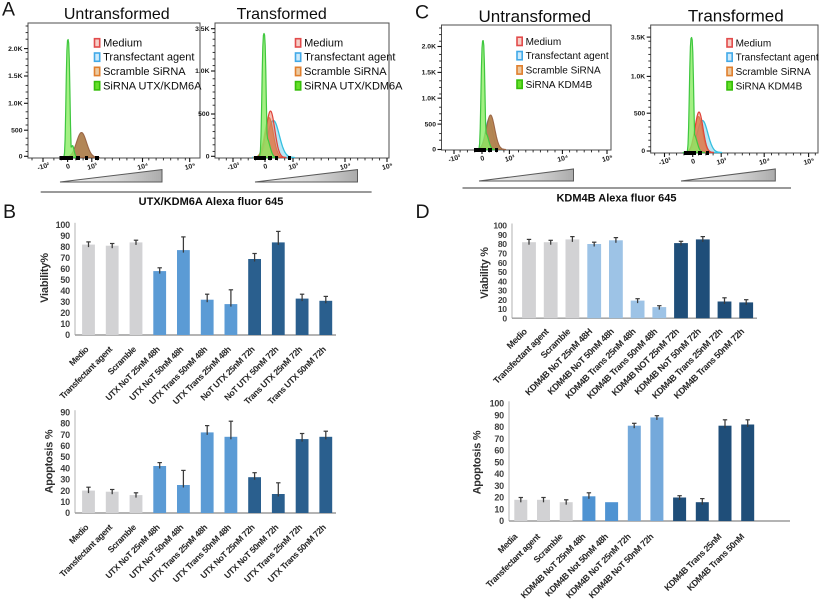 The image size is (824, 608). What do you see at coordinates (9, 212) in the screenshot?
I see `svg-text: B` at bounding box center [9, 212].